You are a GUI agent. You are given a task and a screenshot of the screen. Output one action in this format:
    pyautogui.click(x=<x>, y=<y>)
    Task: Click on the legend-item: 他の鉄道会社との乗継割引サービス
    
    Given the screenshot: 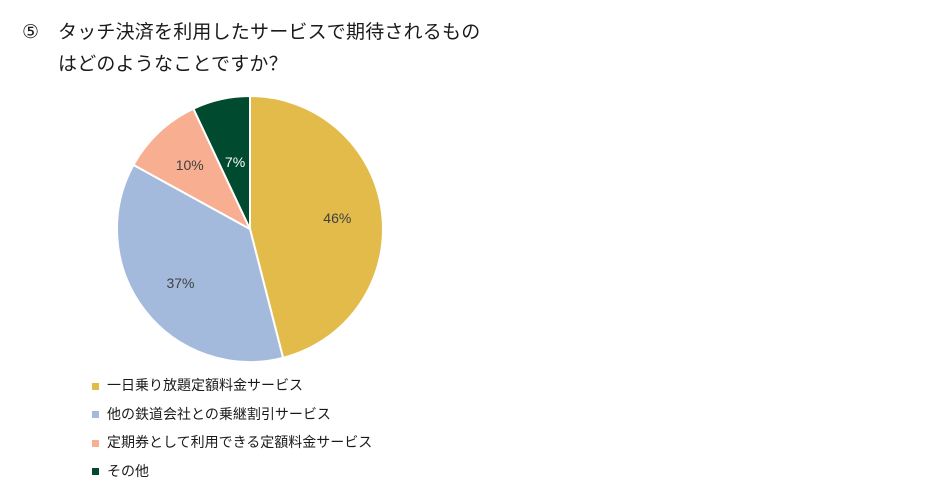 What is the action you would take?
    pyautogui.click(x=232, y=415)
    